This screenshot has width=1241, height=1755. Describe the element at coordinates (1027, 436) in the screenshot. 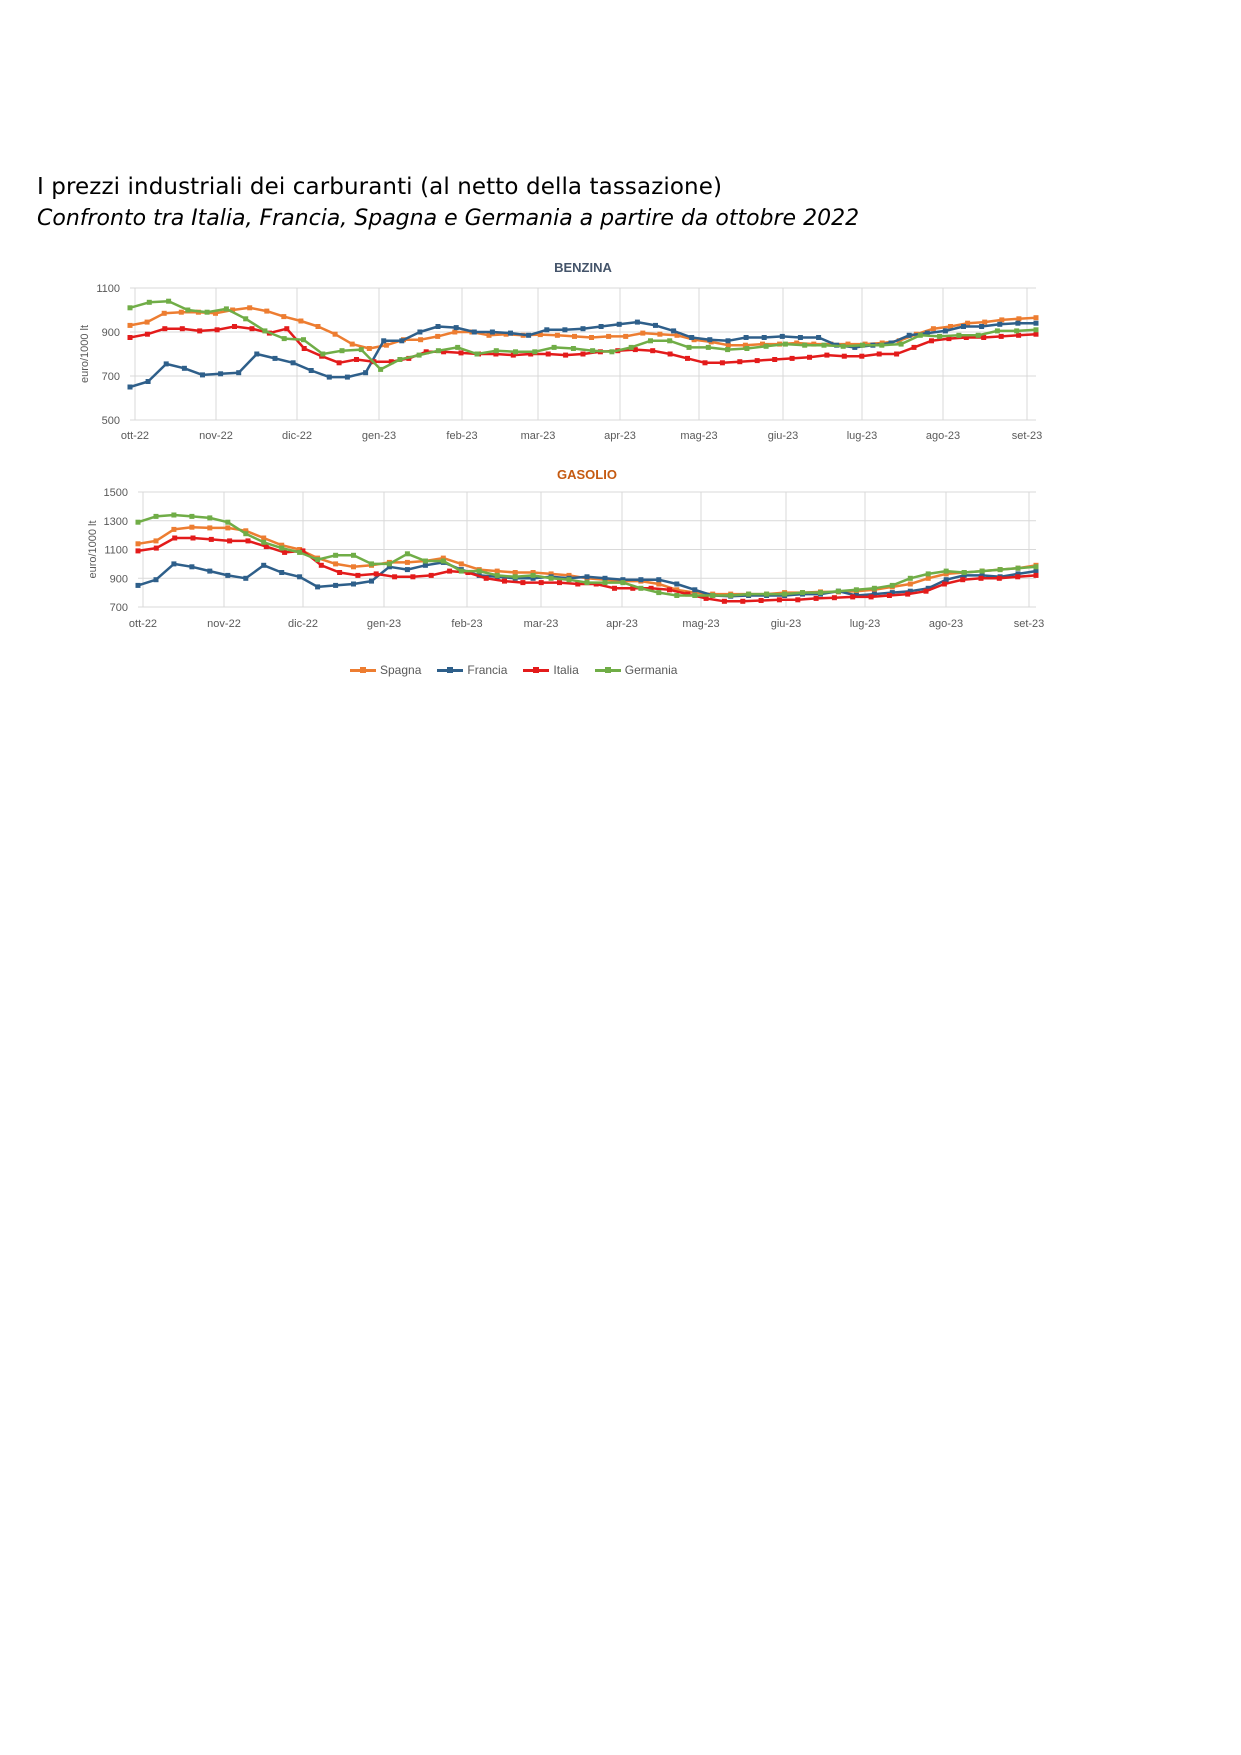

I see `benzina-xtick-label: set-23` at that location.